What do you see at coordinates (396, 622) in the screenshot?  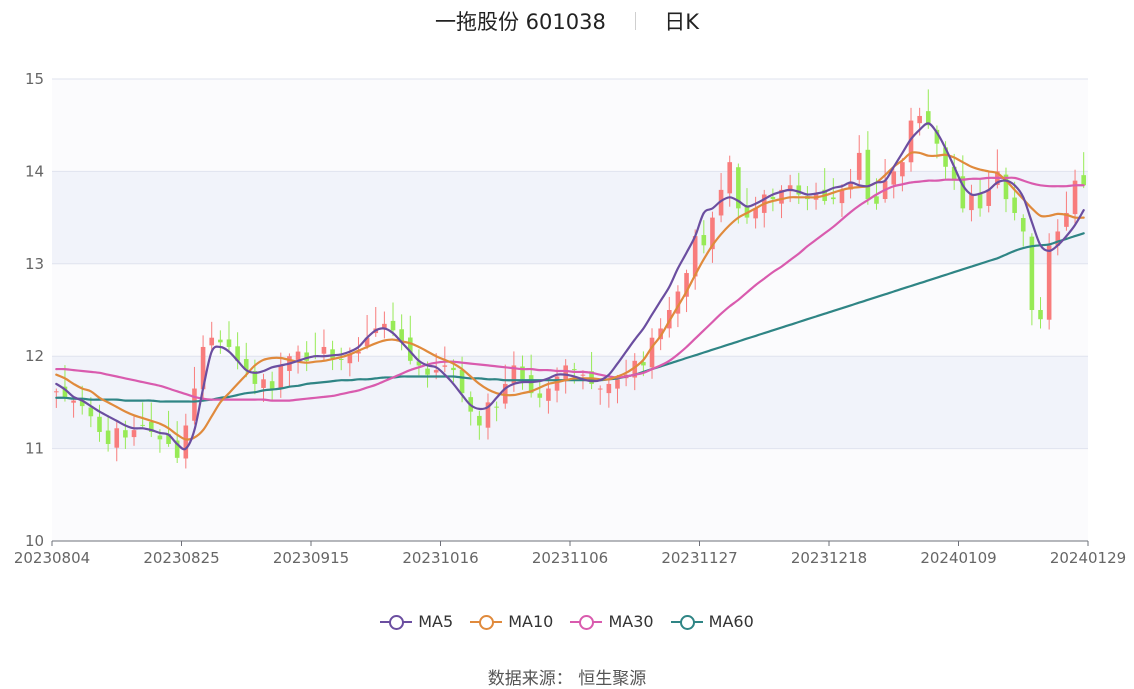 I see `legend-marker-ma5` at bounding box center [396, 622].